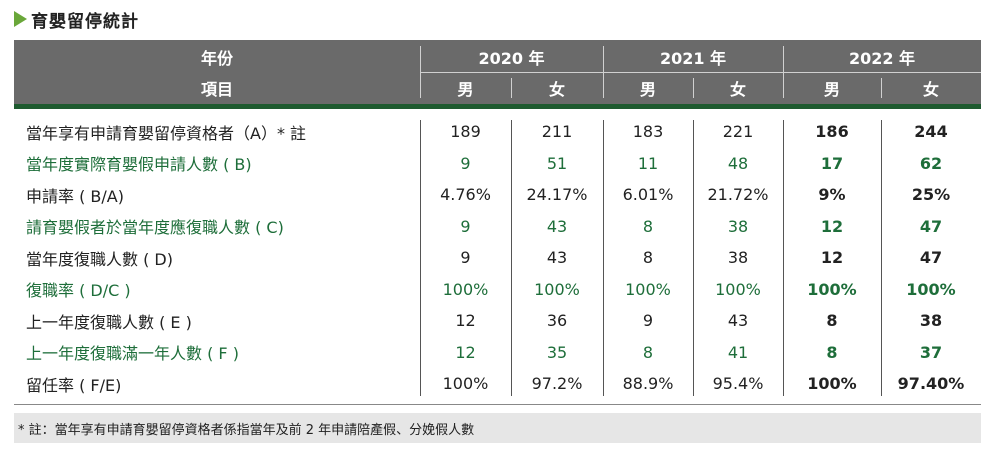  Describe the element at coordinates (557, 320) in the screenshot. I see `cell-2020-female: 36` at that location.